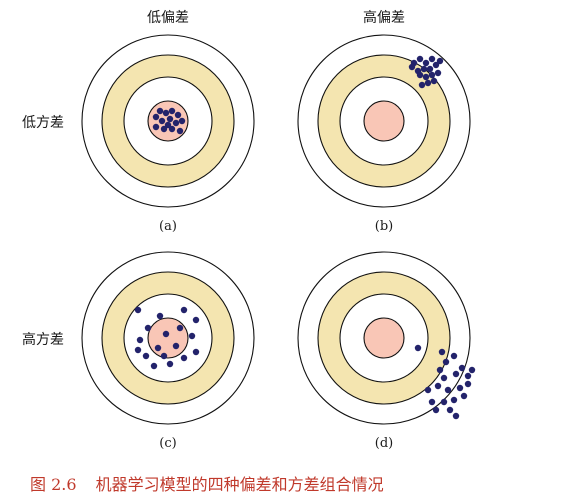 The width and height of the screenshot is (573, 500). What do you see at coordinates (167, 443) in the screenshot?
I see `panel-c-label: (c)` at bounding box center [167, 443].